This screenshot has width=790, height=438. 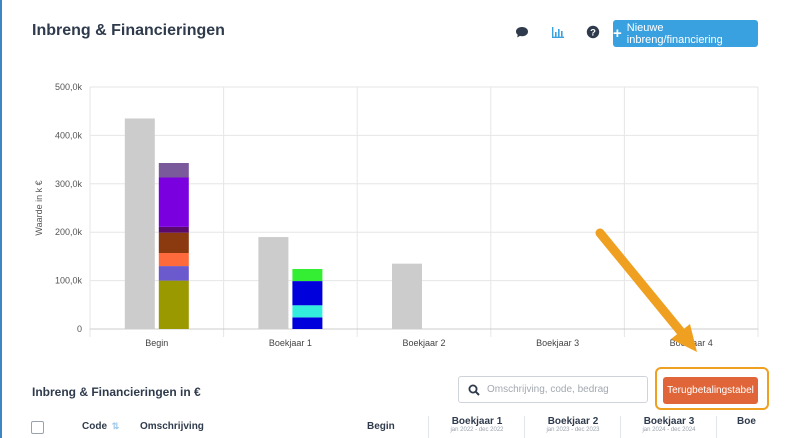 I want to click on y-tick-label: 300,0k, so click(x=69, y=184).